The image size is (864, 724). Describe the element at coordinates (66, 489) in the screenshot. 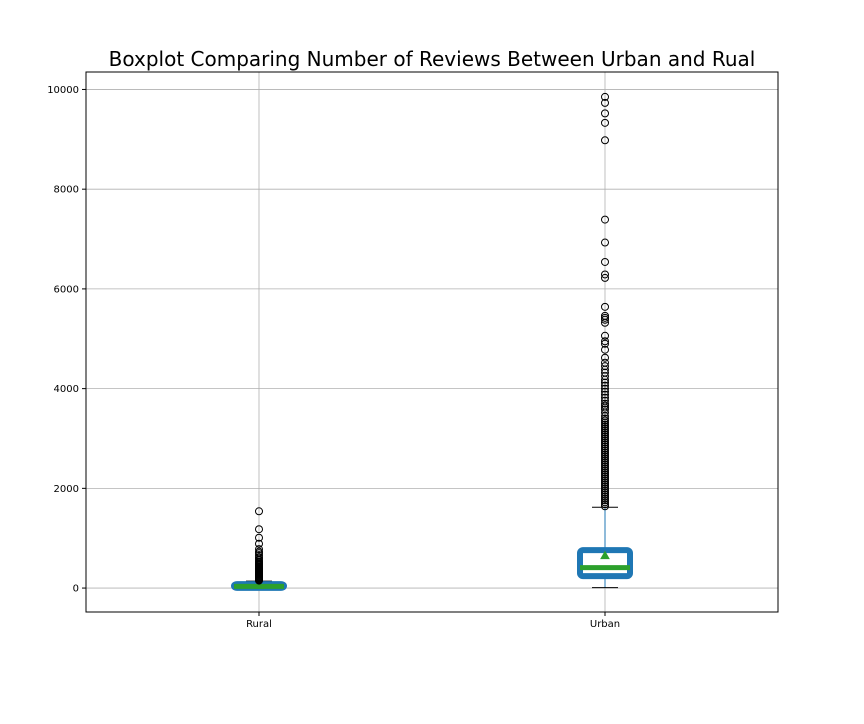

I see `y-tick-label: 2000` at that location.